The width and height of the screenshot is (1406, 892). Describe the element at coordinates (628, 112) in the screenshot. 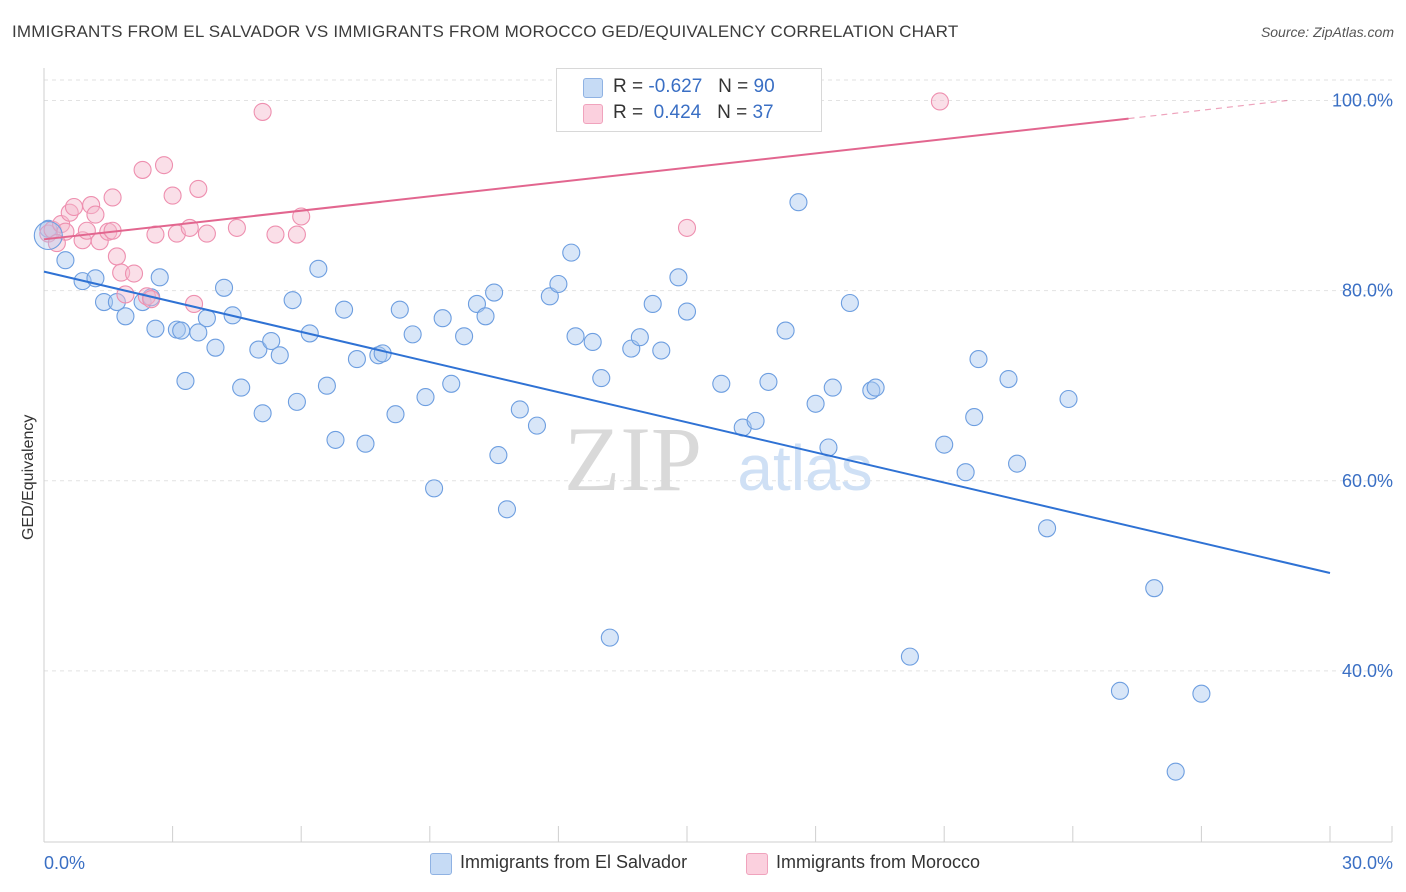

I see `legend-r-label: R =` at that location.